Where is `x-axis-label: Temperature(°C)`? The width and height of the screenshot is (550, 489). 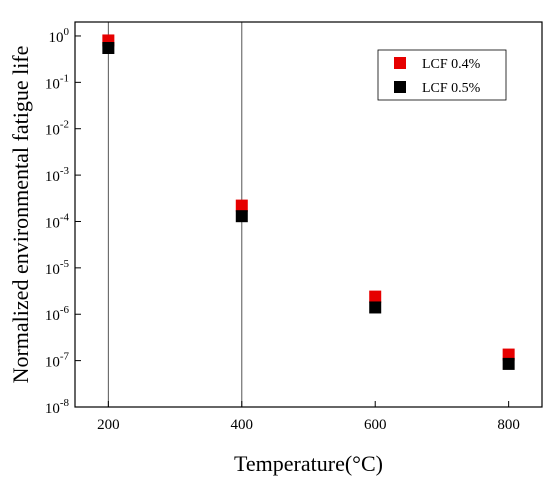
x-axis-label: Temperature(°C) is located at coordinates (308, 463).